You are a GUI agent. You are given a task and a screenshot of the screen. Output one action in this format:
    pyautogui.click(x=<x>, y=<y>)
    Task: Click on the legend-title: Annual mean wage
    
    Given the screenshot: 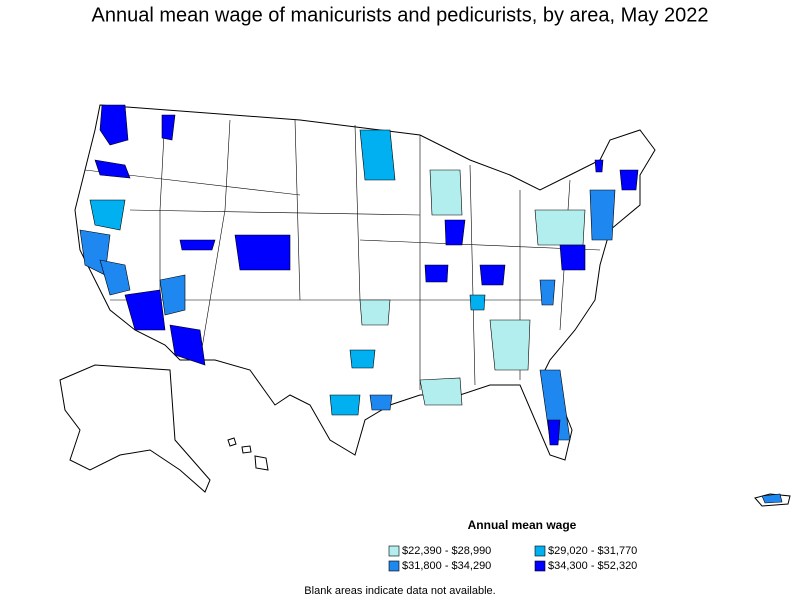 What is the action you would take?
    pyautogui.click(x=522, y=525)
    